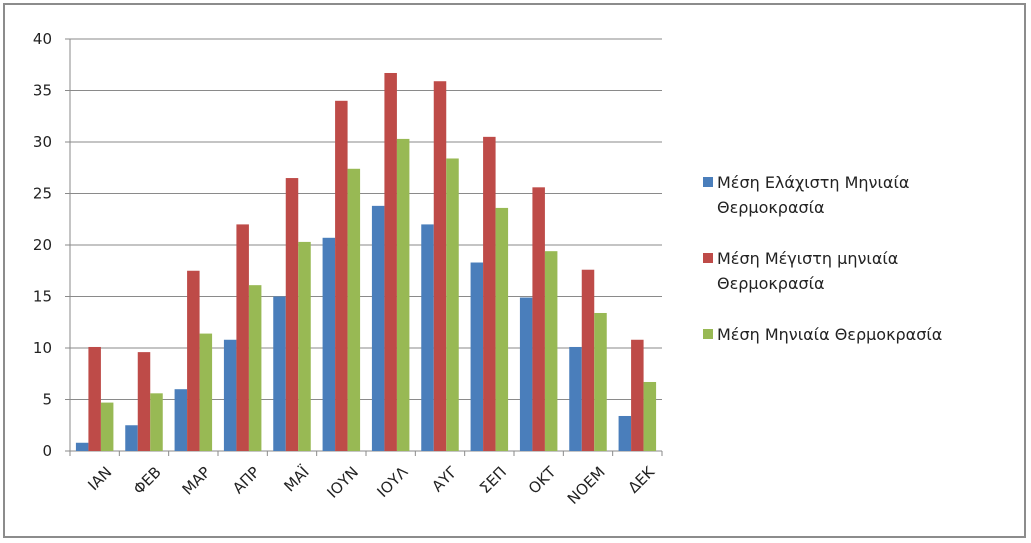 This screenshot has width=1031, height=543. What do you see at coordinates (392, 482) in the screenshot?
I see `x-tick-label: ΙΟΥΛ` at bounding box center [392, 482].